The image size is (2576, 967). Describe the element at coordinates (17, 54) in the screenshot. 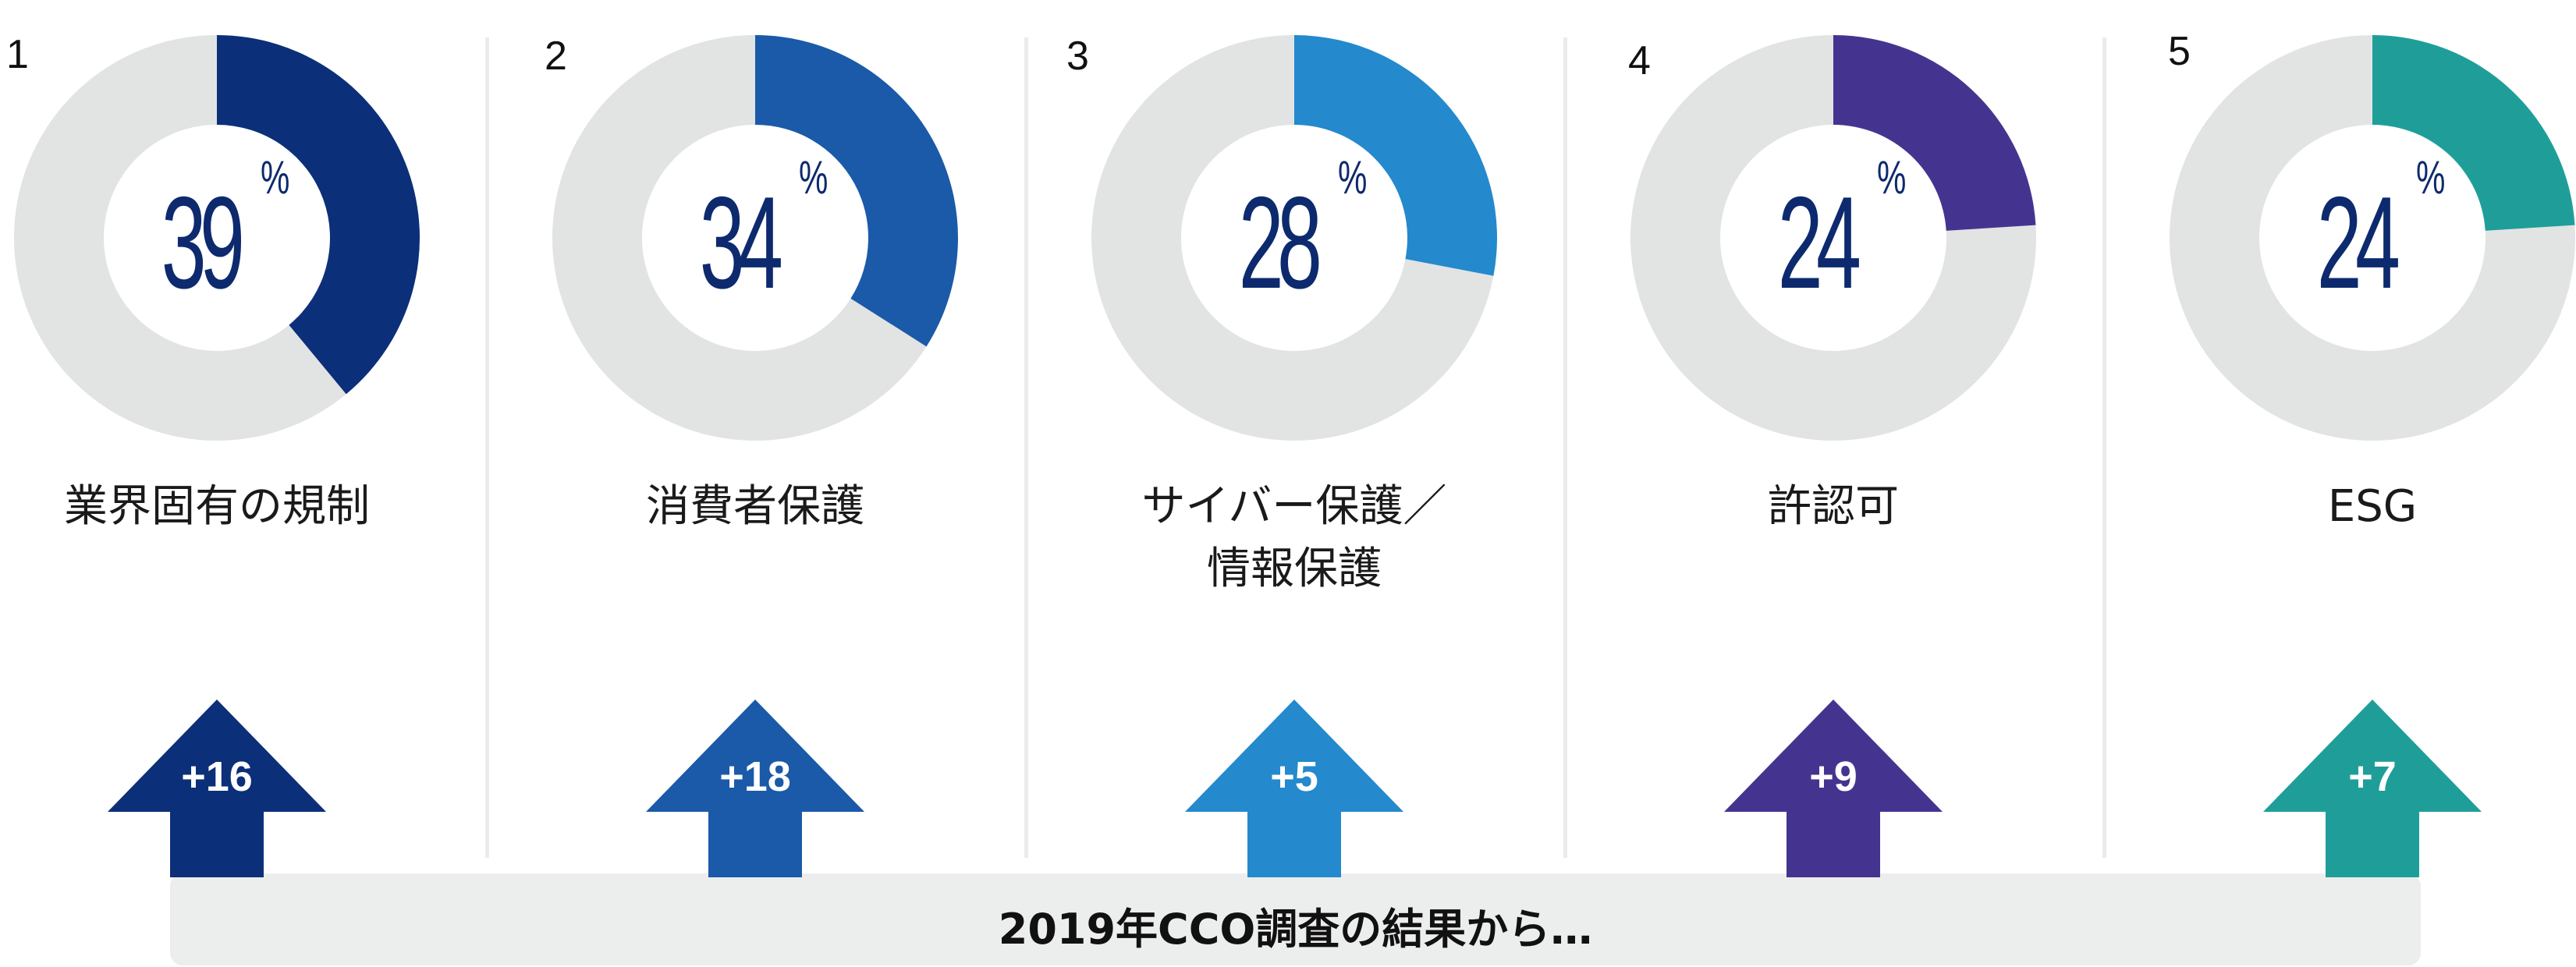

I see `rank-number: 1` at that location.